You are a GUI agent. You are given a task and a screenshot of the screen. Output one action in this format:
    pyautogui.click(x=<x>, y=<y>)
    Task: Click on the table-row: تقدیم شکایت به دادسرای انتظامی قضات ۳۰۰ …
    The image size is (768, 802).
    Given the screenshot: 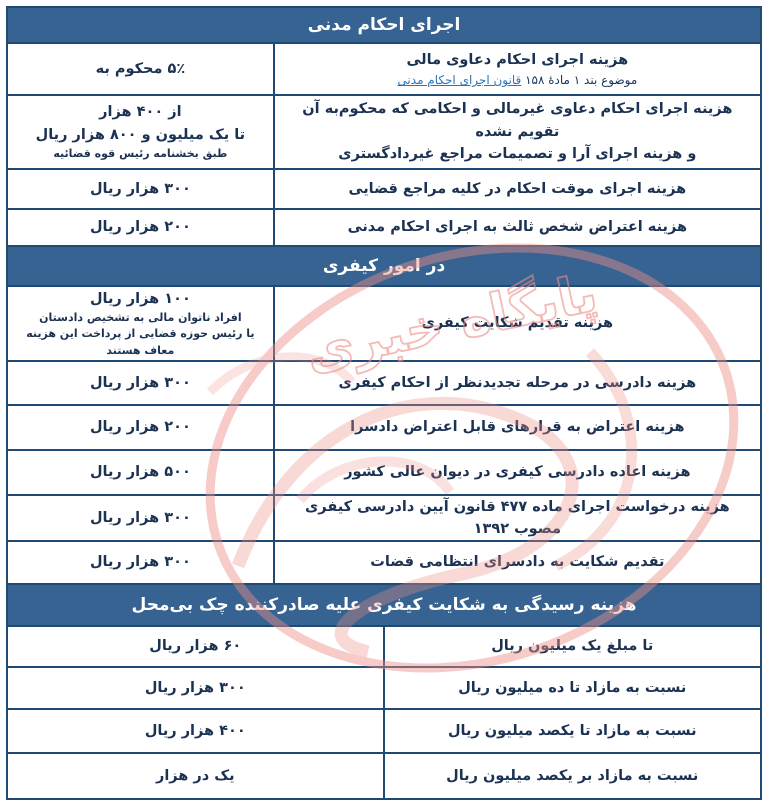 What is the action you would take?
    pyautogui.click(x=384, y=563)
    